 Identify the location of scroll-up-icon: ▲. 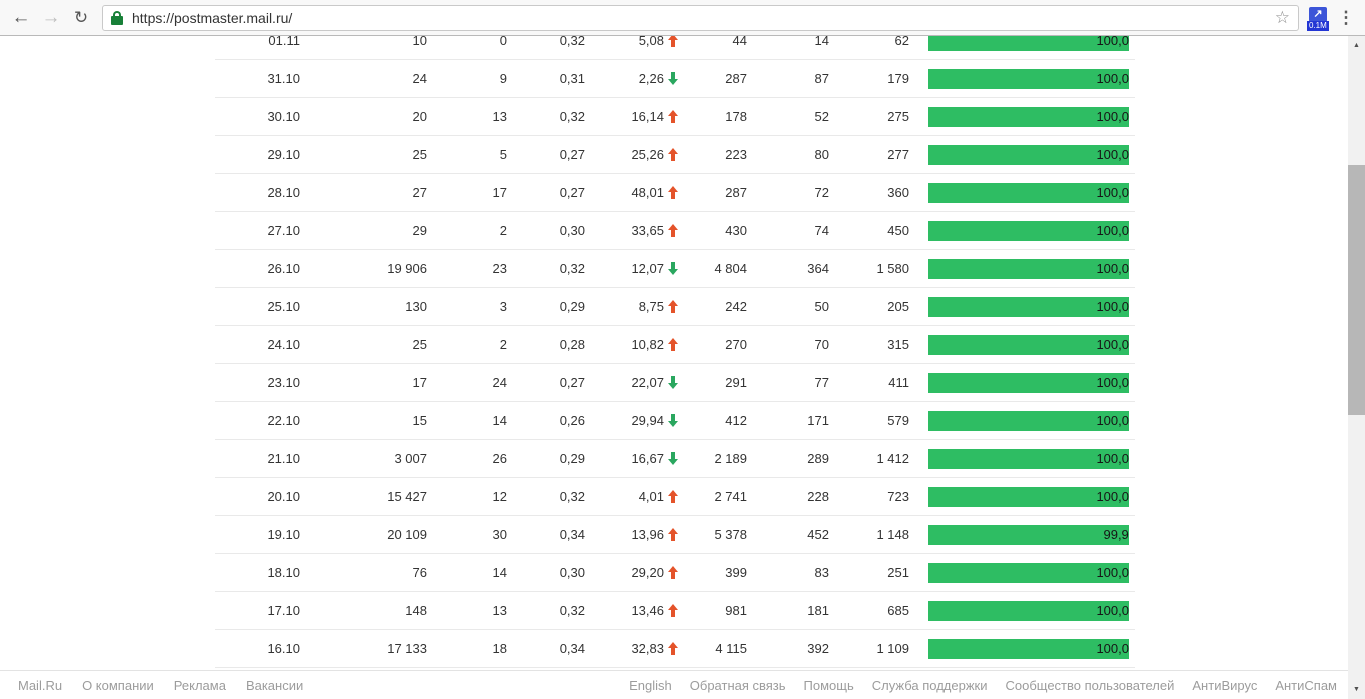
(1356, 45).